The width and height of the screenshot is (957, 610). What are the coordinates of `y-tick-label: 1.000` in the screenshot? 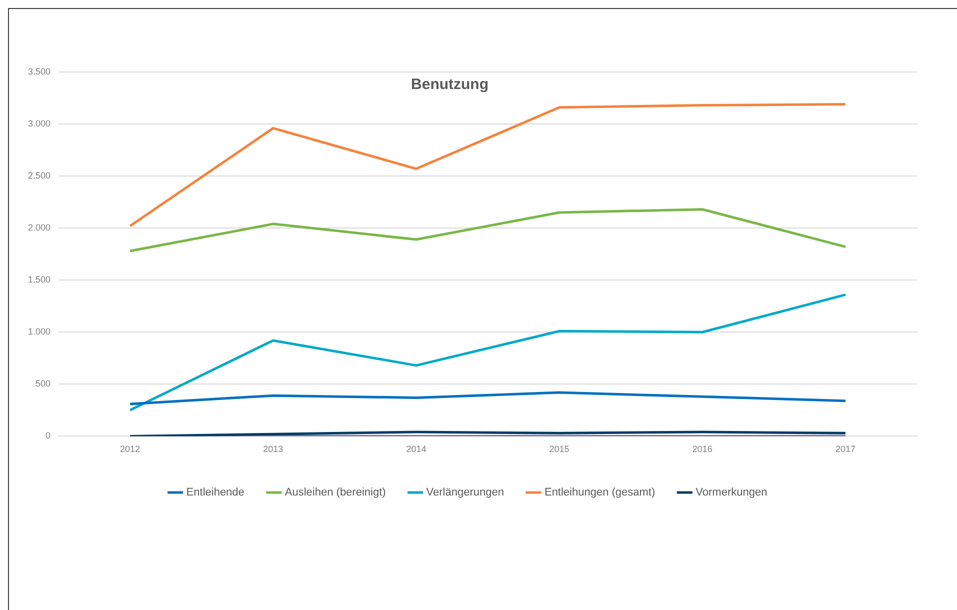 It's located at (39, 331).